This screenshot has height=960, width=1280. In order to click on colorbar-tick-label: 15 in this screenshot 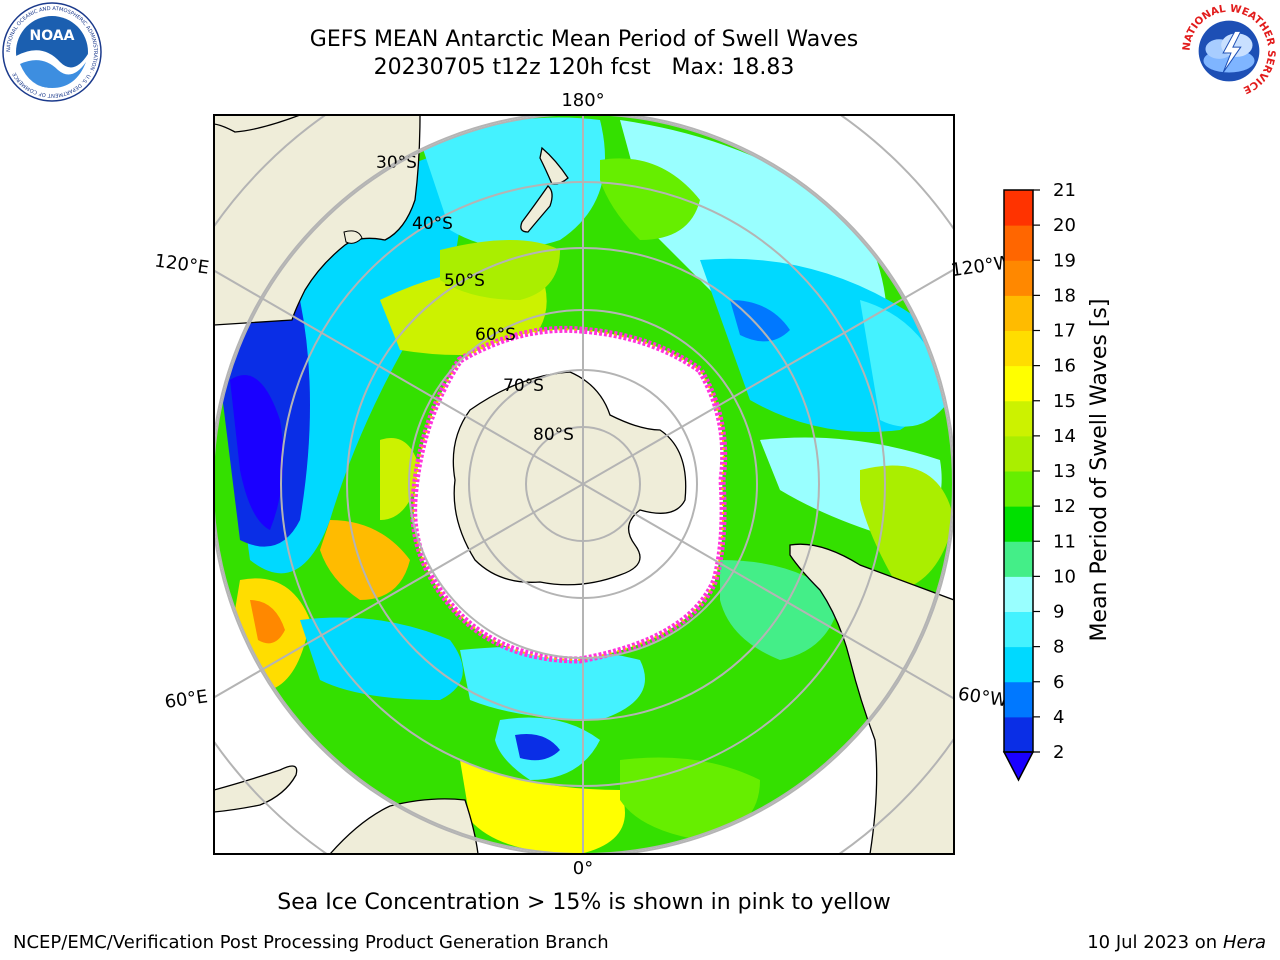, I will do `click(1064, 401)`.